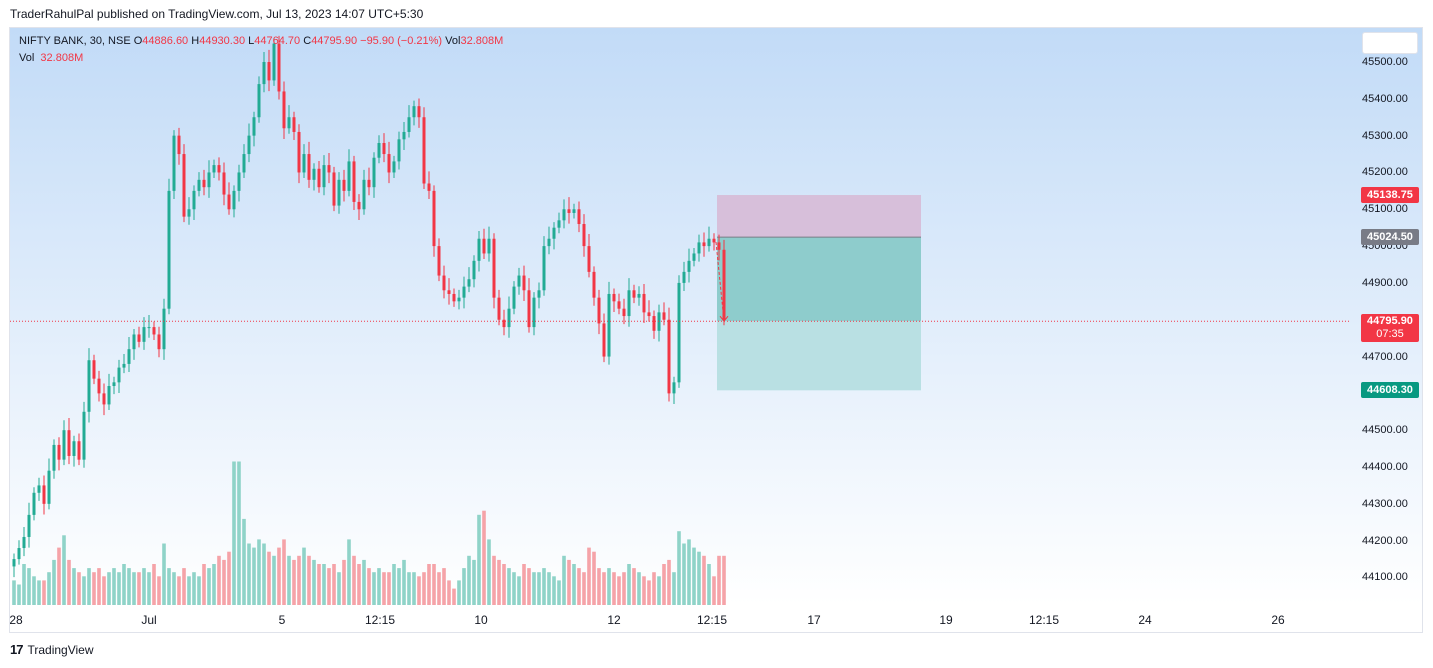 The height and width of the screenshot is (668, 1433). Describe the element at coordinates (814, 620) in the screenshot. I see `time-axis-label: 17` at that location.